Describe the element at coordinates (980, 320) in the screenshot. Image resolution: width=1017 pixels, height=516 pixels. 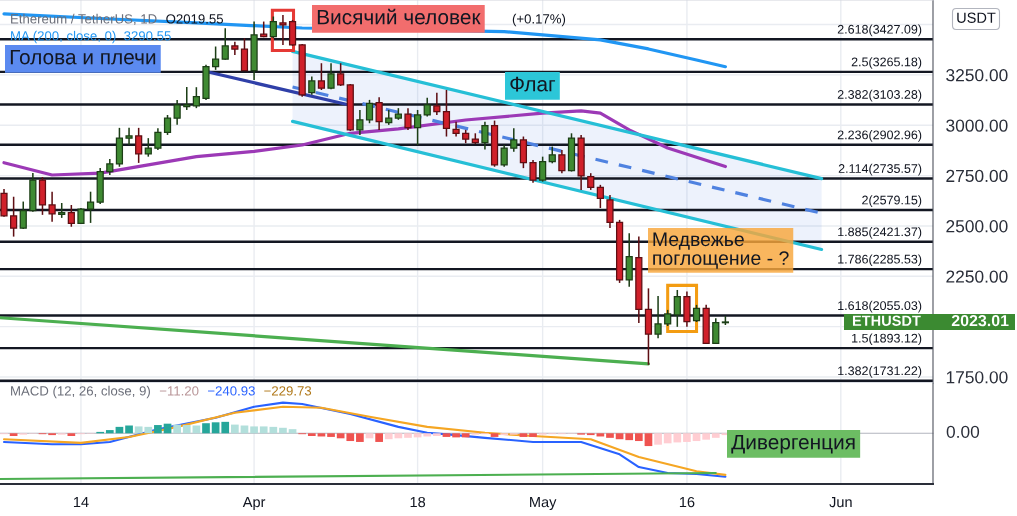
I see `text: 2023.01` at that location.